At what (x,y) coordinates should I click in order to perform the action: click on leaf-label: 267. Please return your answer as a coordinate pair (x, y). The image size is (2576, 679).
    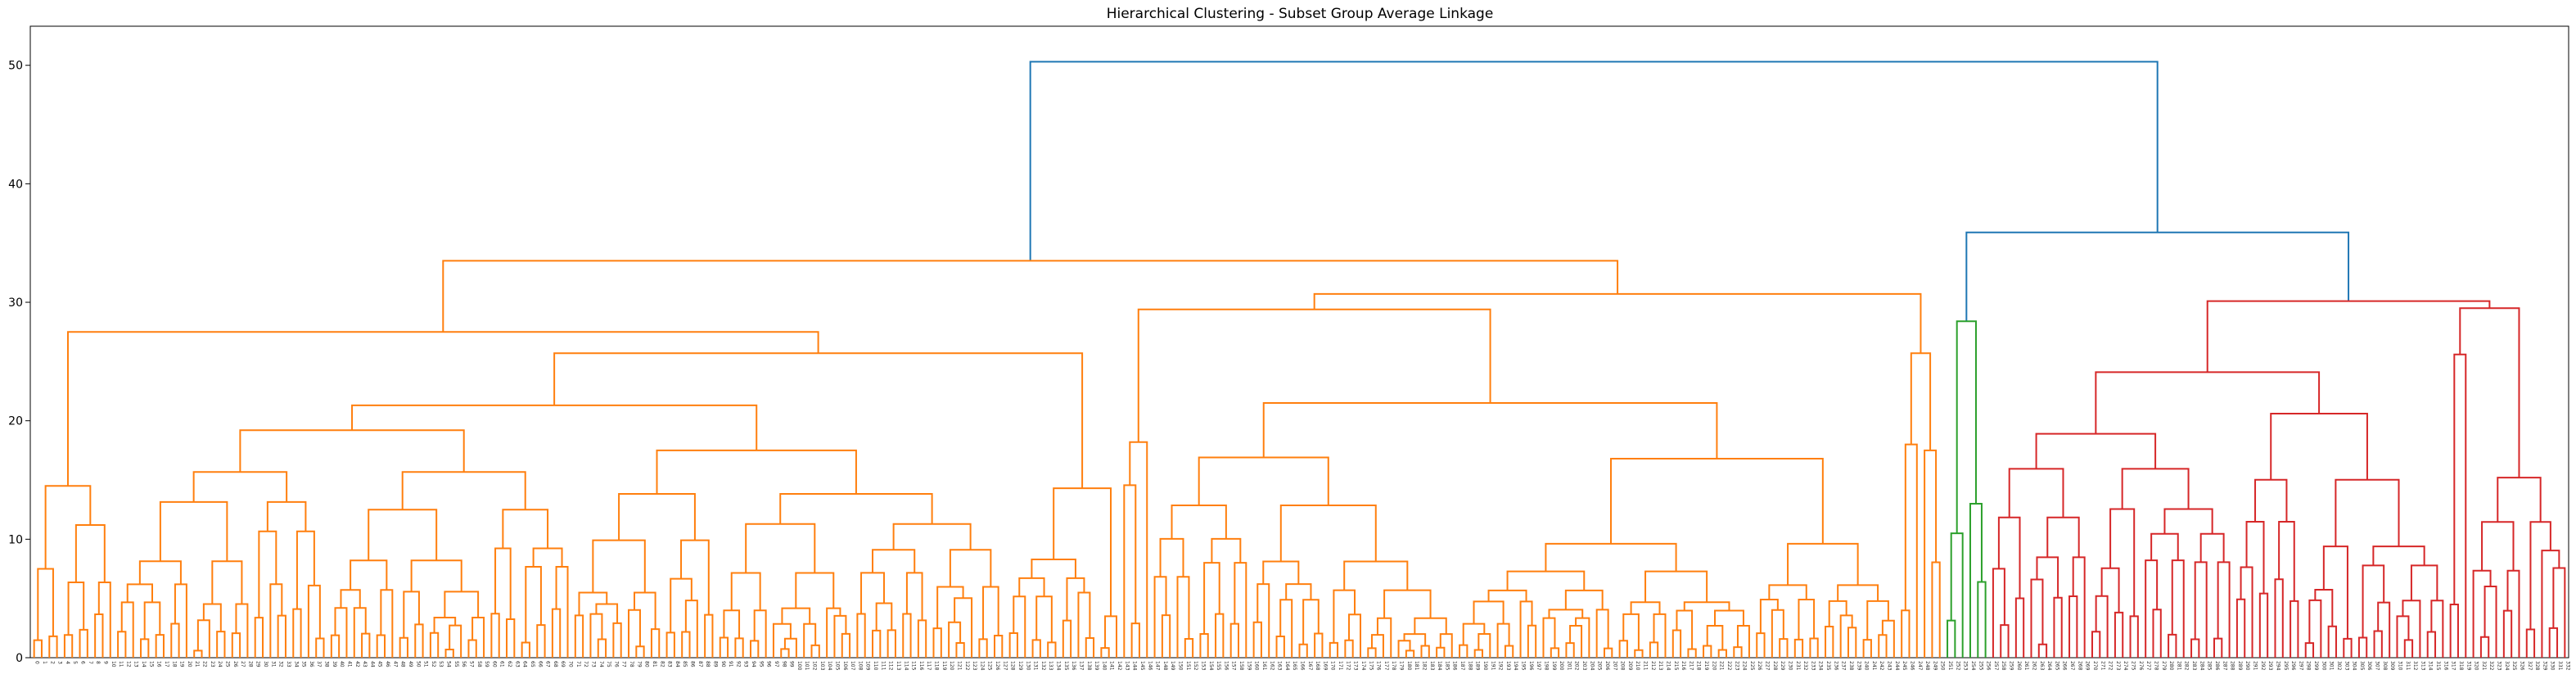
    Looking at the image, I should click on (2072, 666).